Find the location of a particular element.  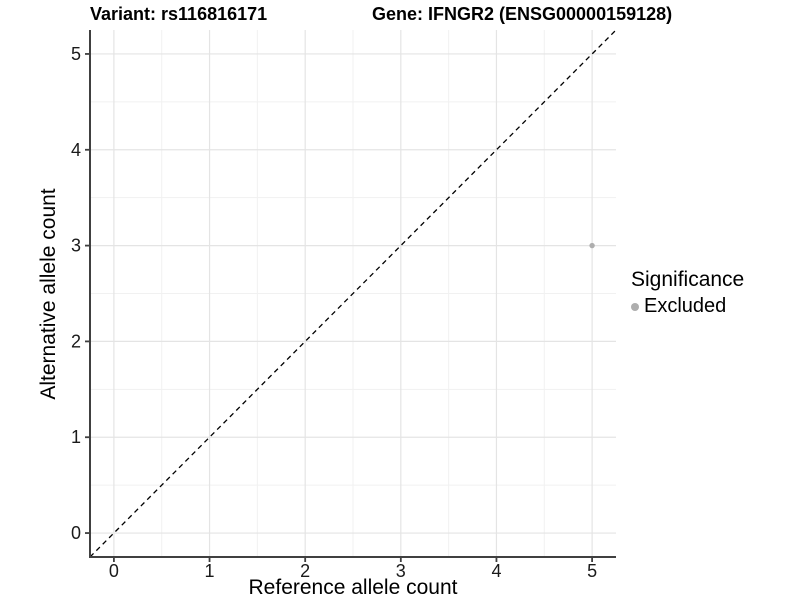

legend-item-label: Excluded is located at coordinates (685, 306).